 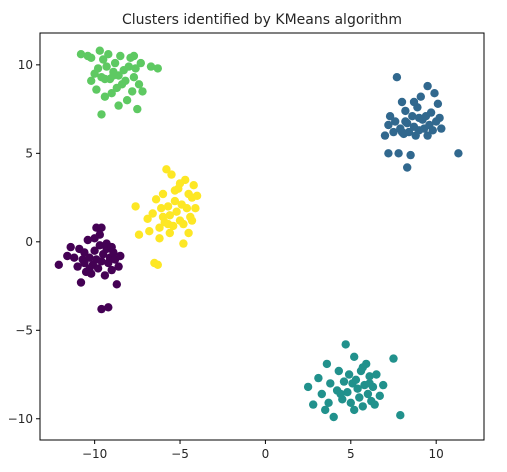 I want to click on y-tick-label: −10, so click(x=20, y=419).